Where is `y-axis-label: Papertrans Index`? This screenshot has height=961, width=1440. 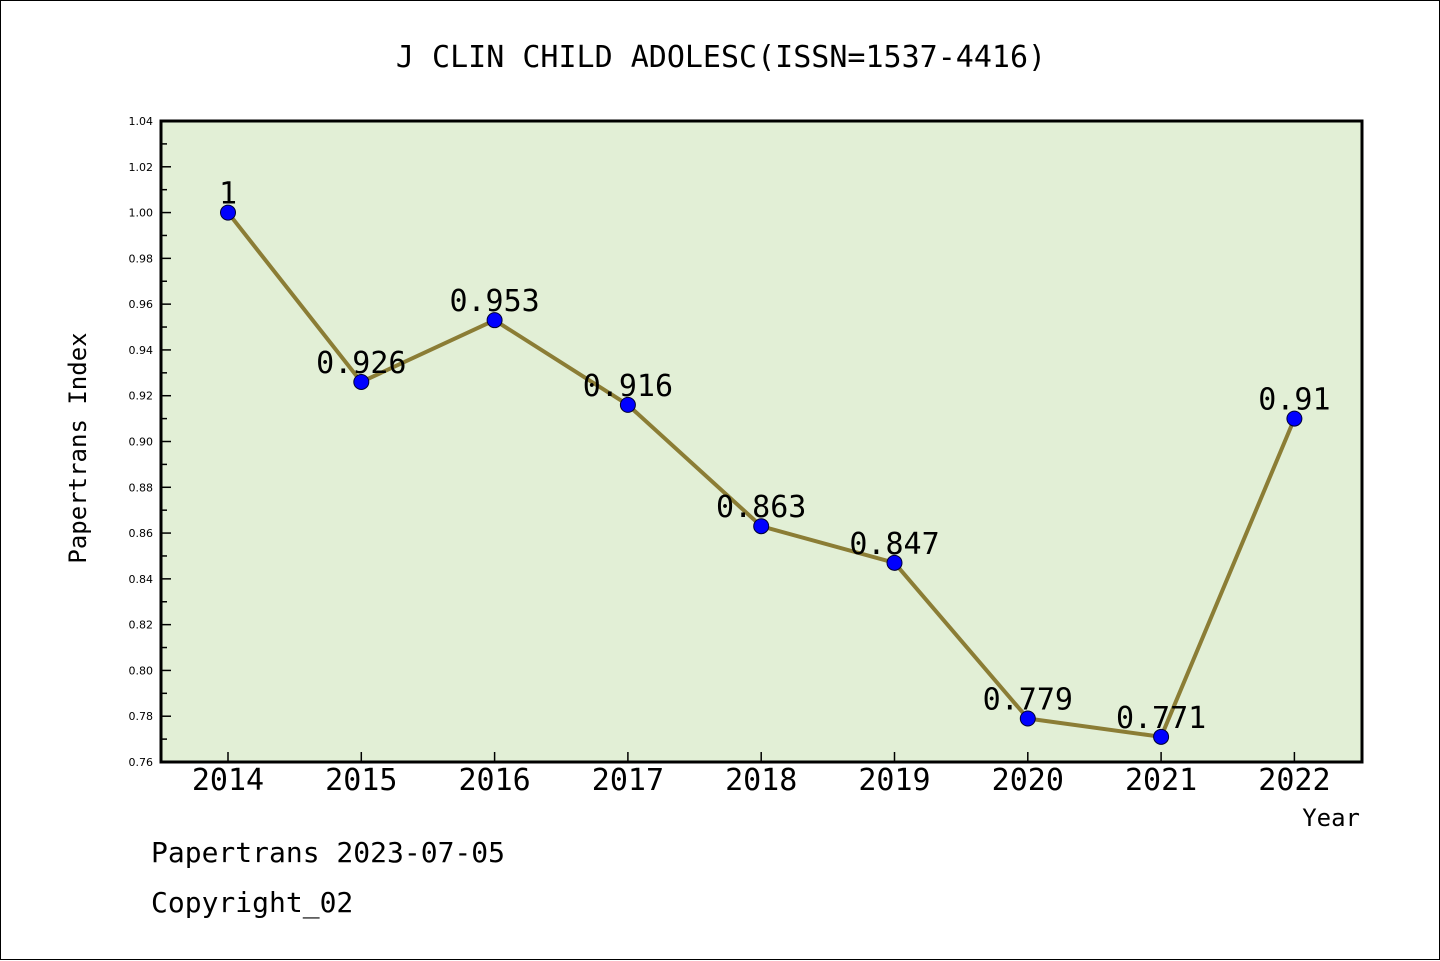 y-axis-label: Papertrans Index is located at coordinates (78, 447).